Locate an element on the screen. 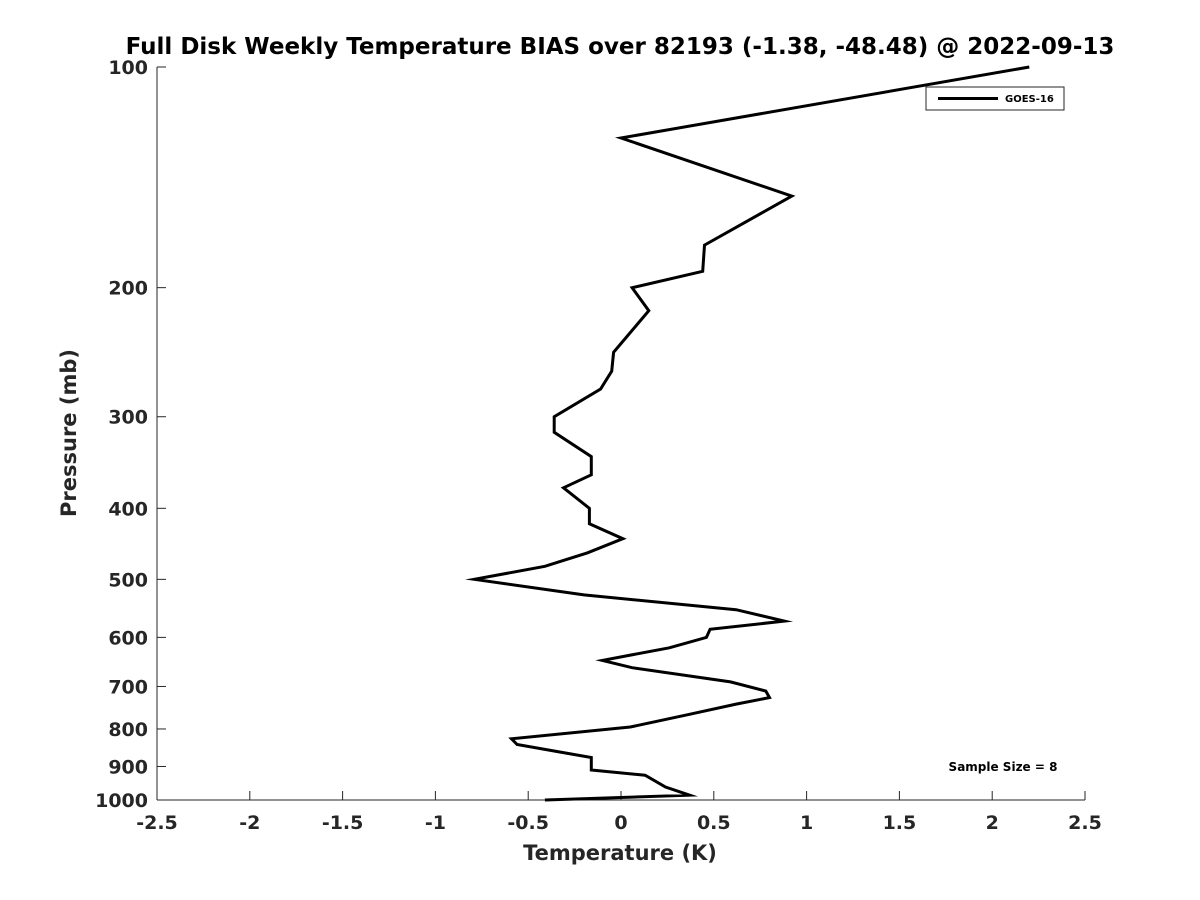  x-tick-label: -1.5 is located at coordinates (343, 823).